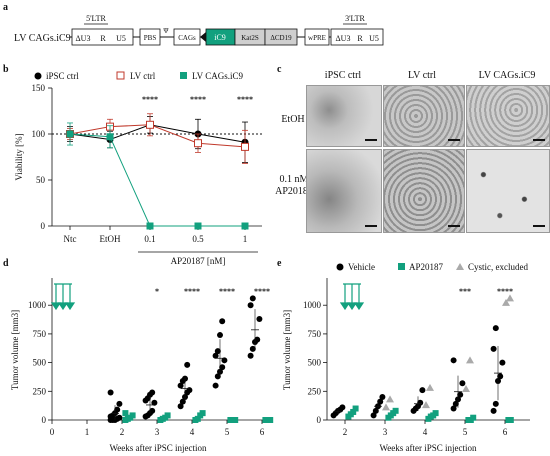 The image size is (550, 456). I want to click on b-series-line-lviC9, so click(157, 180).